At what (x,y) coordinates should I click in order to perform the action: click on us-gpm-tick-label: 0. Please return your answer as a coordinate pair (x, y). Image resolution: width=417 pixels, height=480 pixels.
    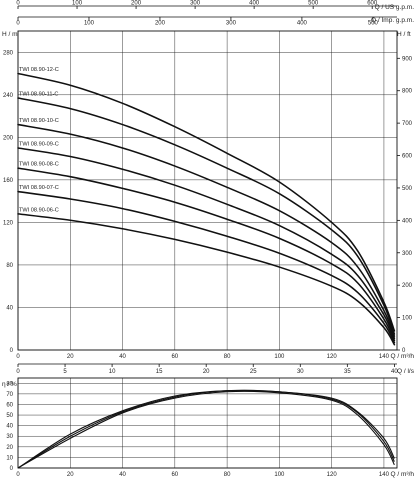
    Looking at the image, I should click on (18, 4).